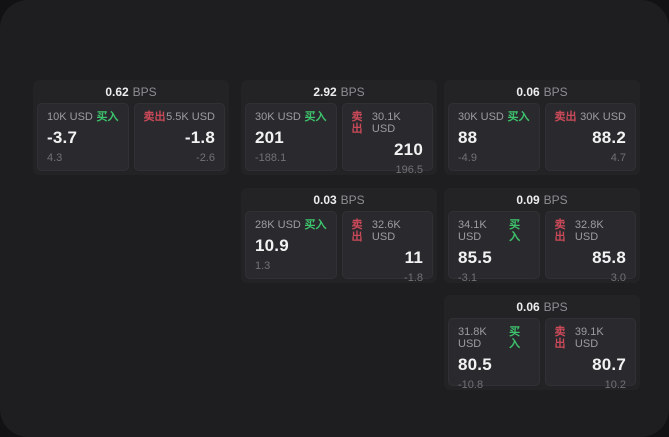  Describe the element at coordinates (467, 158) in the screenshot. I see `buy-delta: -4.9` at that location.